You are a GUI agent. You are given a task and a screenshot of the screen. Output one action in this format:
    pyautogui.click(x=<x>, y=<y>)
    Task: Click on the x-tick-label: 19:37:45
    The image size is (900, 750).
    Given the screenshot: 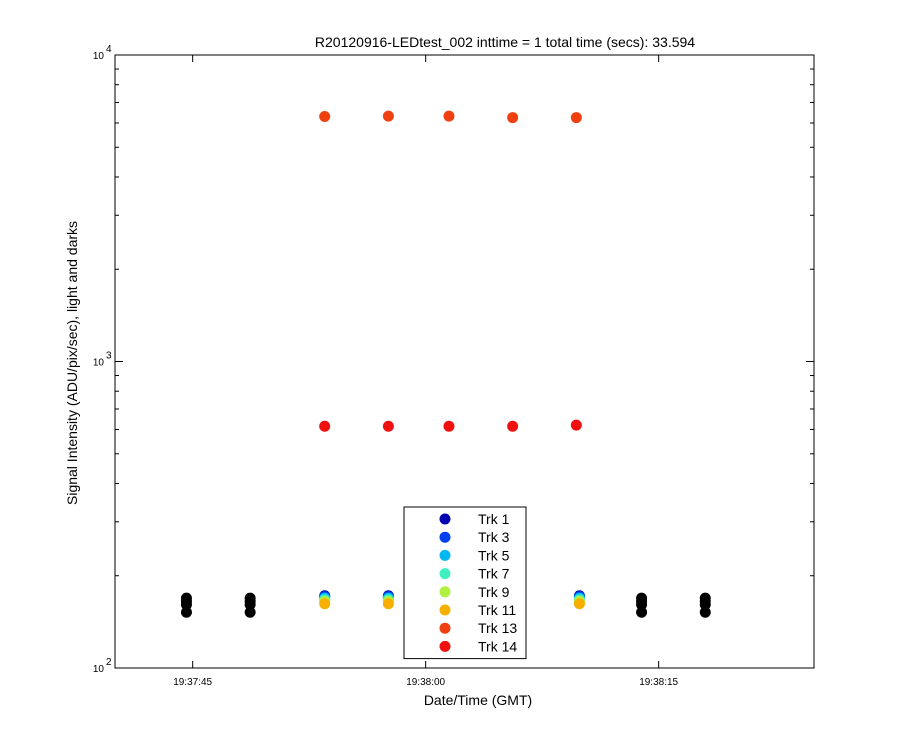 What is the action you would take?
    pyautogui.click(x=192, y=682)
    